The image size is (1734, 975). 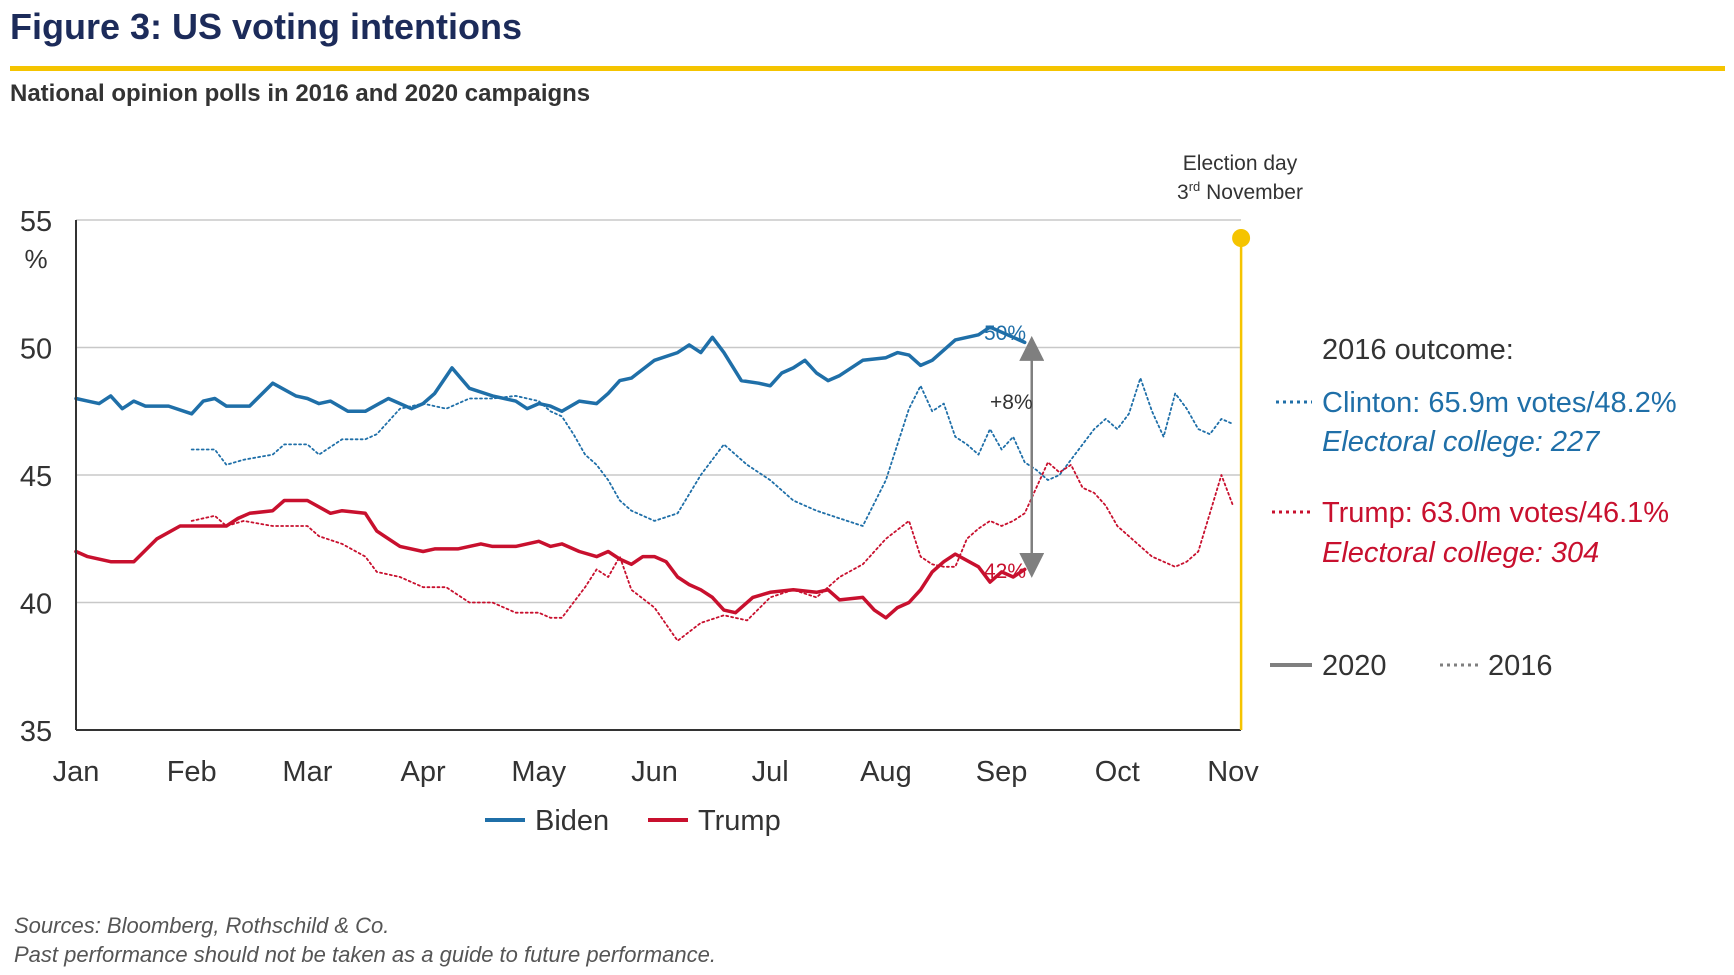 What do you see at coordinates (1354, 666) in the screenshot?
I see `style-legend-solid-label: 2020` at bounding box center [1354, 666].